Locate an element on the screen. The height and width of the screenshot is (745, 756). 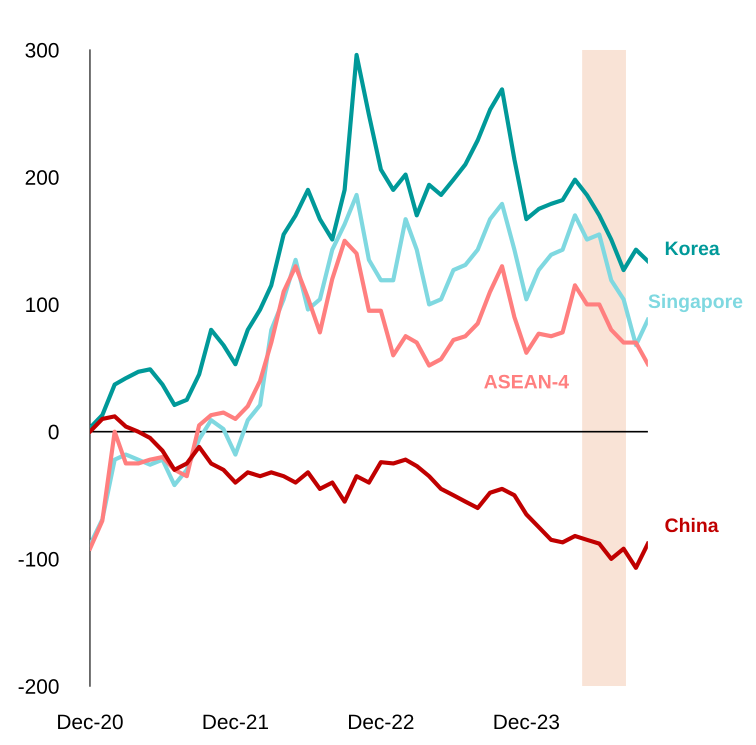
y-tick-label: 100 is located at coordinates (42, 304).